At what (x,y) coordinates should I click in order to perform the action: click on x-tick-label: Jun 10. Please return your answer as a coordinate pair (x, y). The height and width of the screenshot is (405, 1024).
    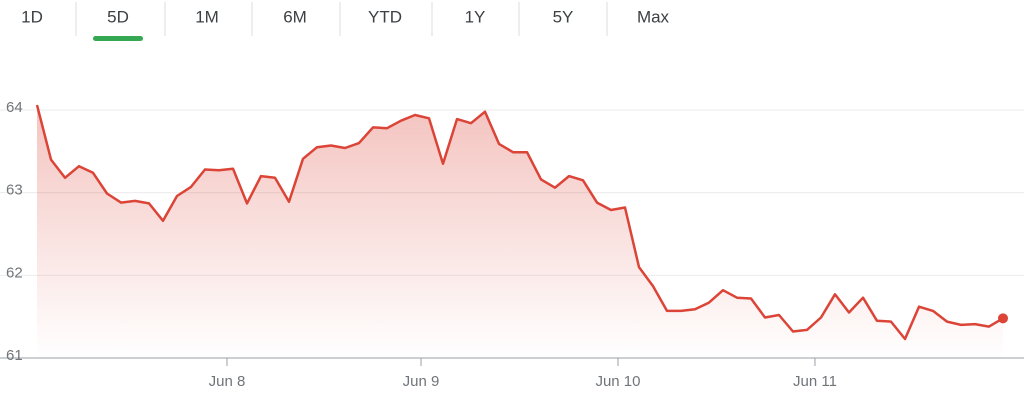
    Looking at the image, I should click on (617, 381).